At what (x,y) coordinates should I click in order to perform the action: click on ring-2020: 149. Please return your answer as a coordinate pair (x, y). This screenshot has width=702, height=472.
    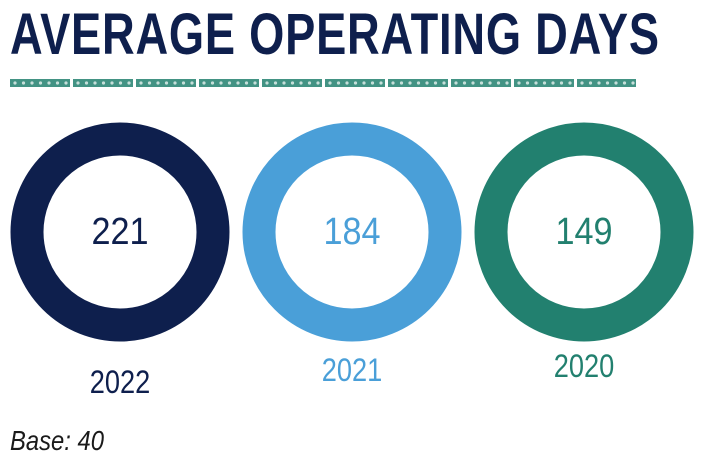
    Looking at the image, I should click on (584, 232).